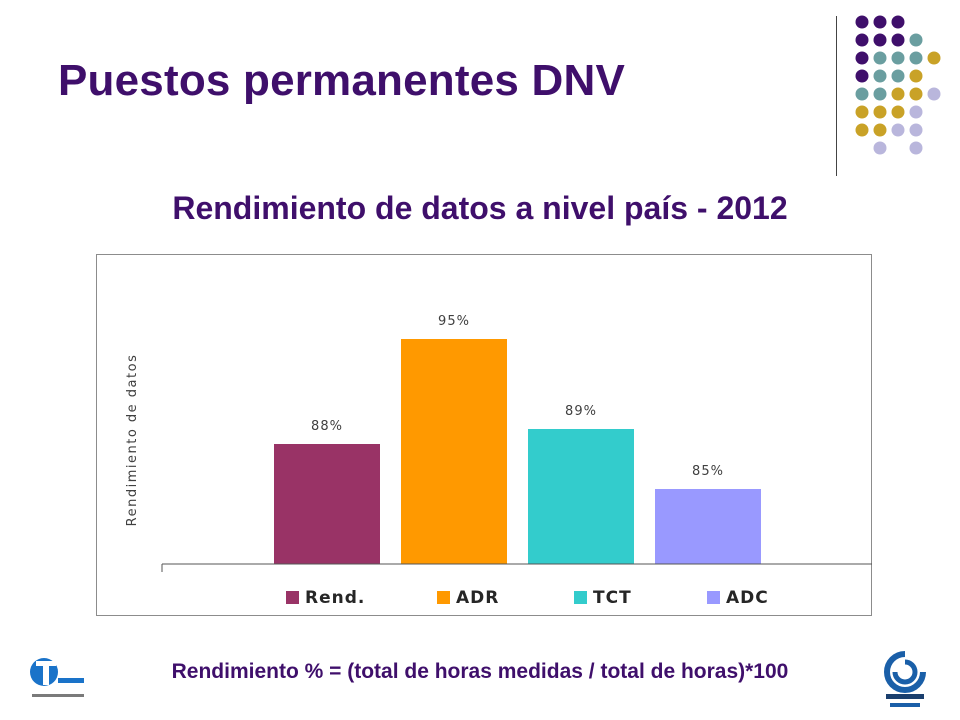  I want to click on bar-adc, so click(708, 526).